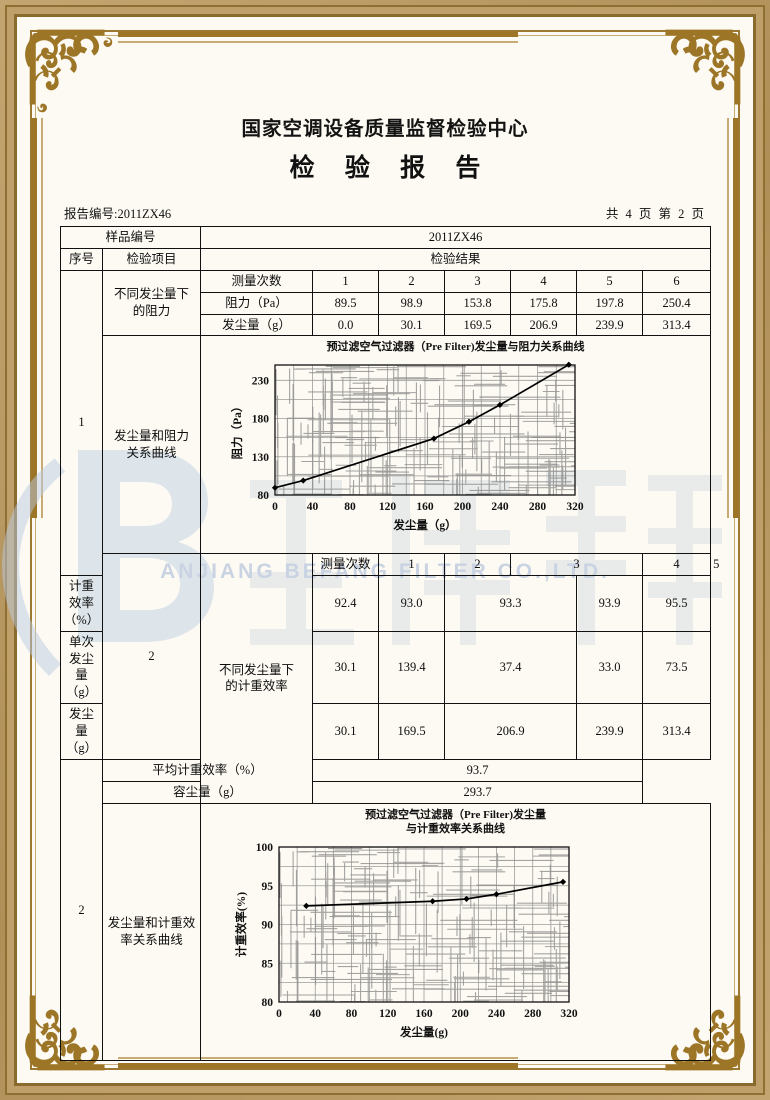  I want to click on single-dust-row: 单次发尘量（g） 30.1 139.4 37.4 33.0 73.5, so click(386, 667).